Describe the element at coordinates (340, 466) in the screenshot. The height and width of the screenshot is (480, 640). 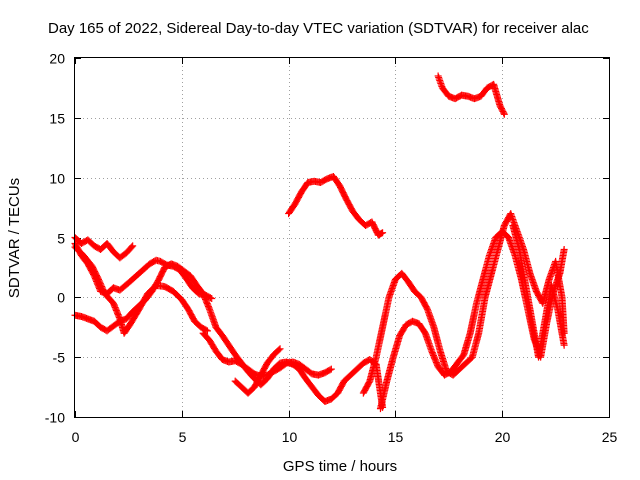
I see `x-axis-label: GPS time / hours` at that location.